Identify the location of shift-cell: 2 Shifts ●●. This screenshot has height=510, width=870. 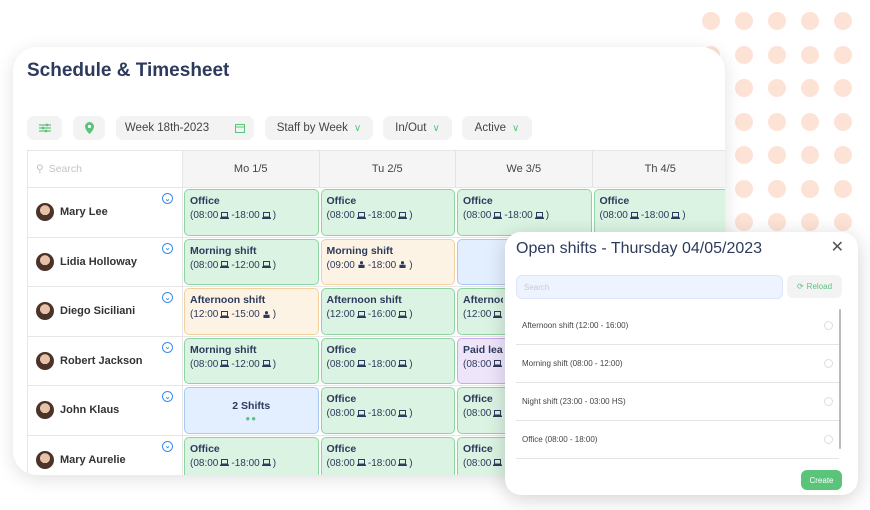
(251, 410).